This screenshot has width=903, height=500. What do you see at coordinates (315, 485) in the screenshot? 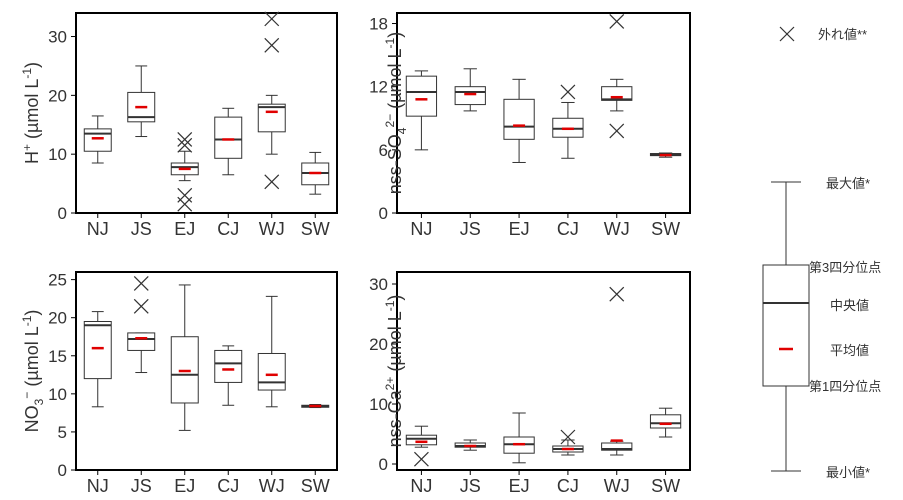
I see `x-tick-label: SW` at bounding box center [315, 485].